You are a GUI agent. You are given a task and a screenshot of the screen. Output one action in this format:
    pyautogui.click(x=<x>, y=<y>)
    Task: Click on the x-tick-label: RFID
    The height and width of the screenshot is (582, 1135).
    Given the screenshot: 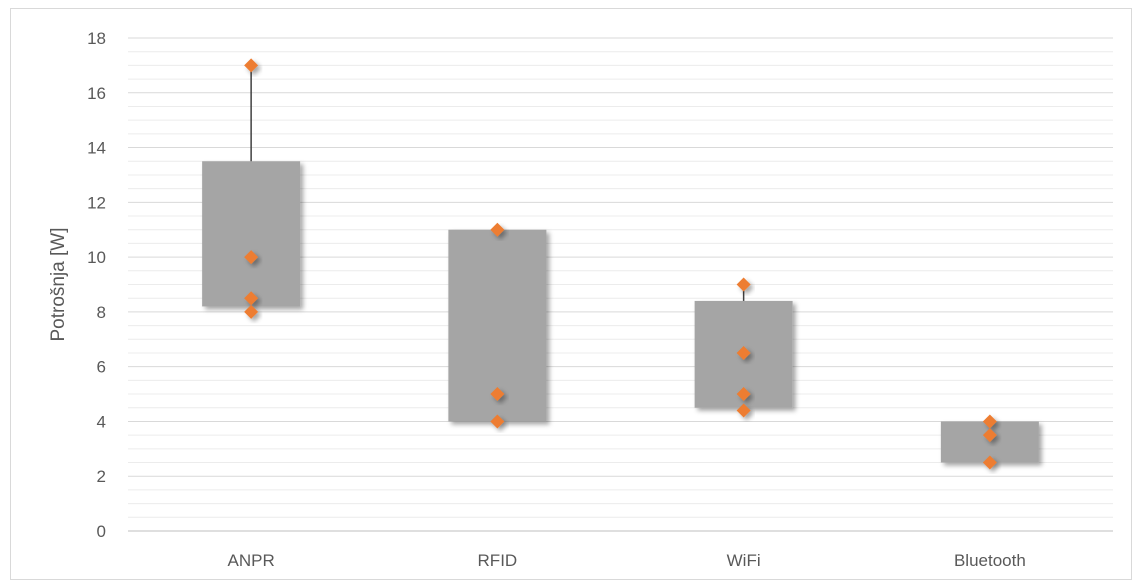 What is the action you would take?
    pyautogui.click(x=498, y=560)
    